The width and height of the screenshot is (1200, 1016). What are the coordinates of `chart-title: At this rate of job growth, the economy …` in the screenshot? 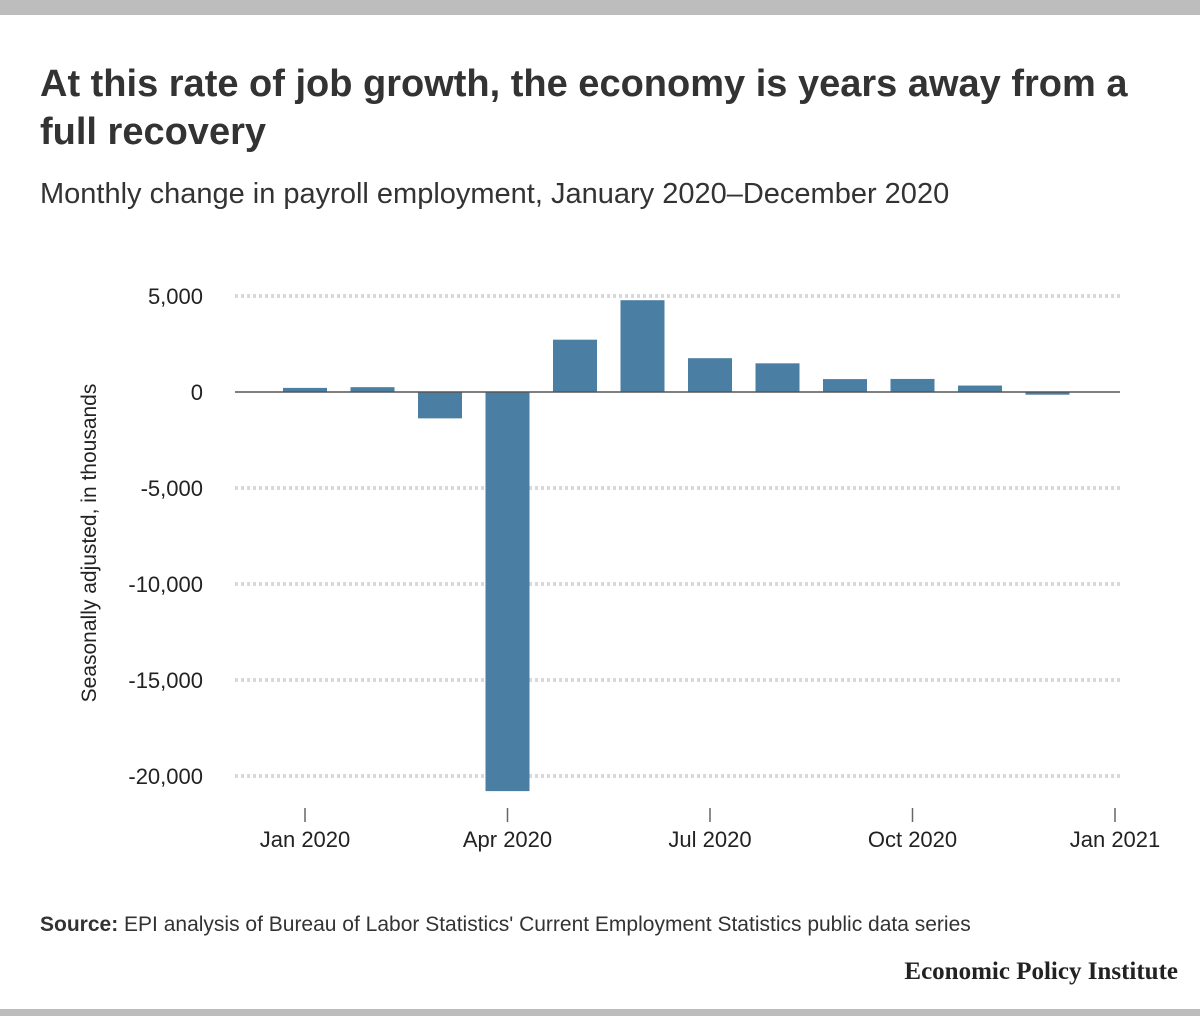 It's located at (584, 108).